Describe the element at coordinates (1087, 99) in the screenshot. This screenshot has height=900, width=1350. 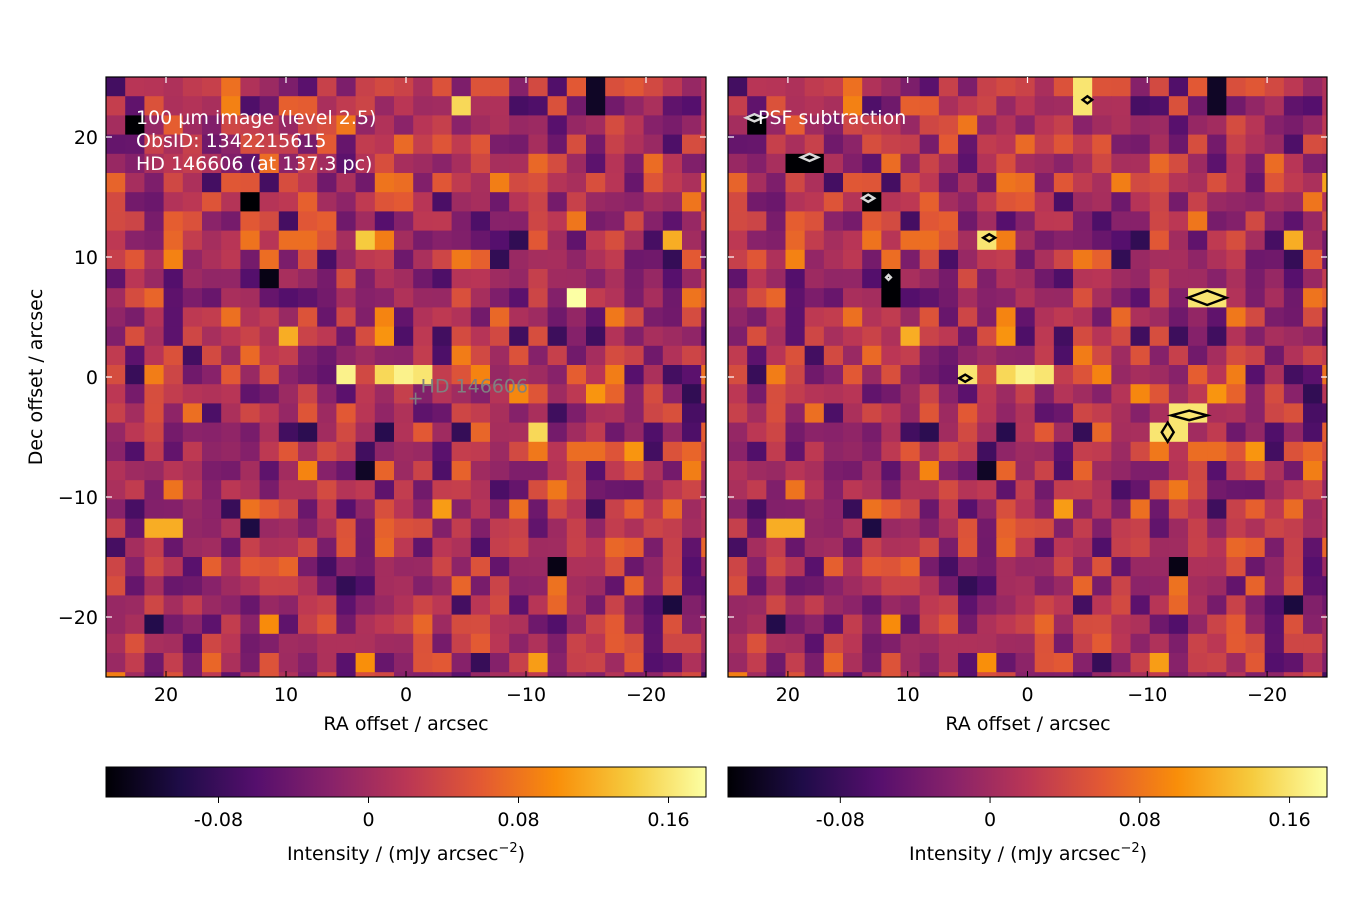
I see `positive-contour` at that location.